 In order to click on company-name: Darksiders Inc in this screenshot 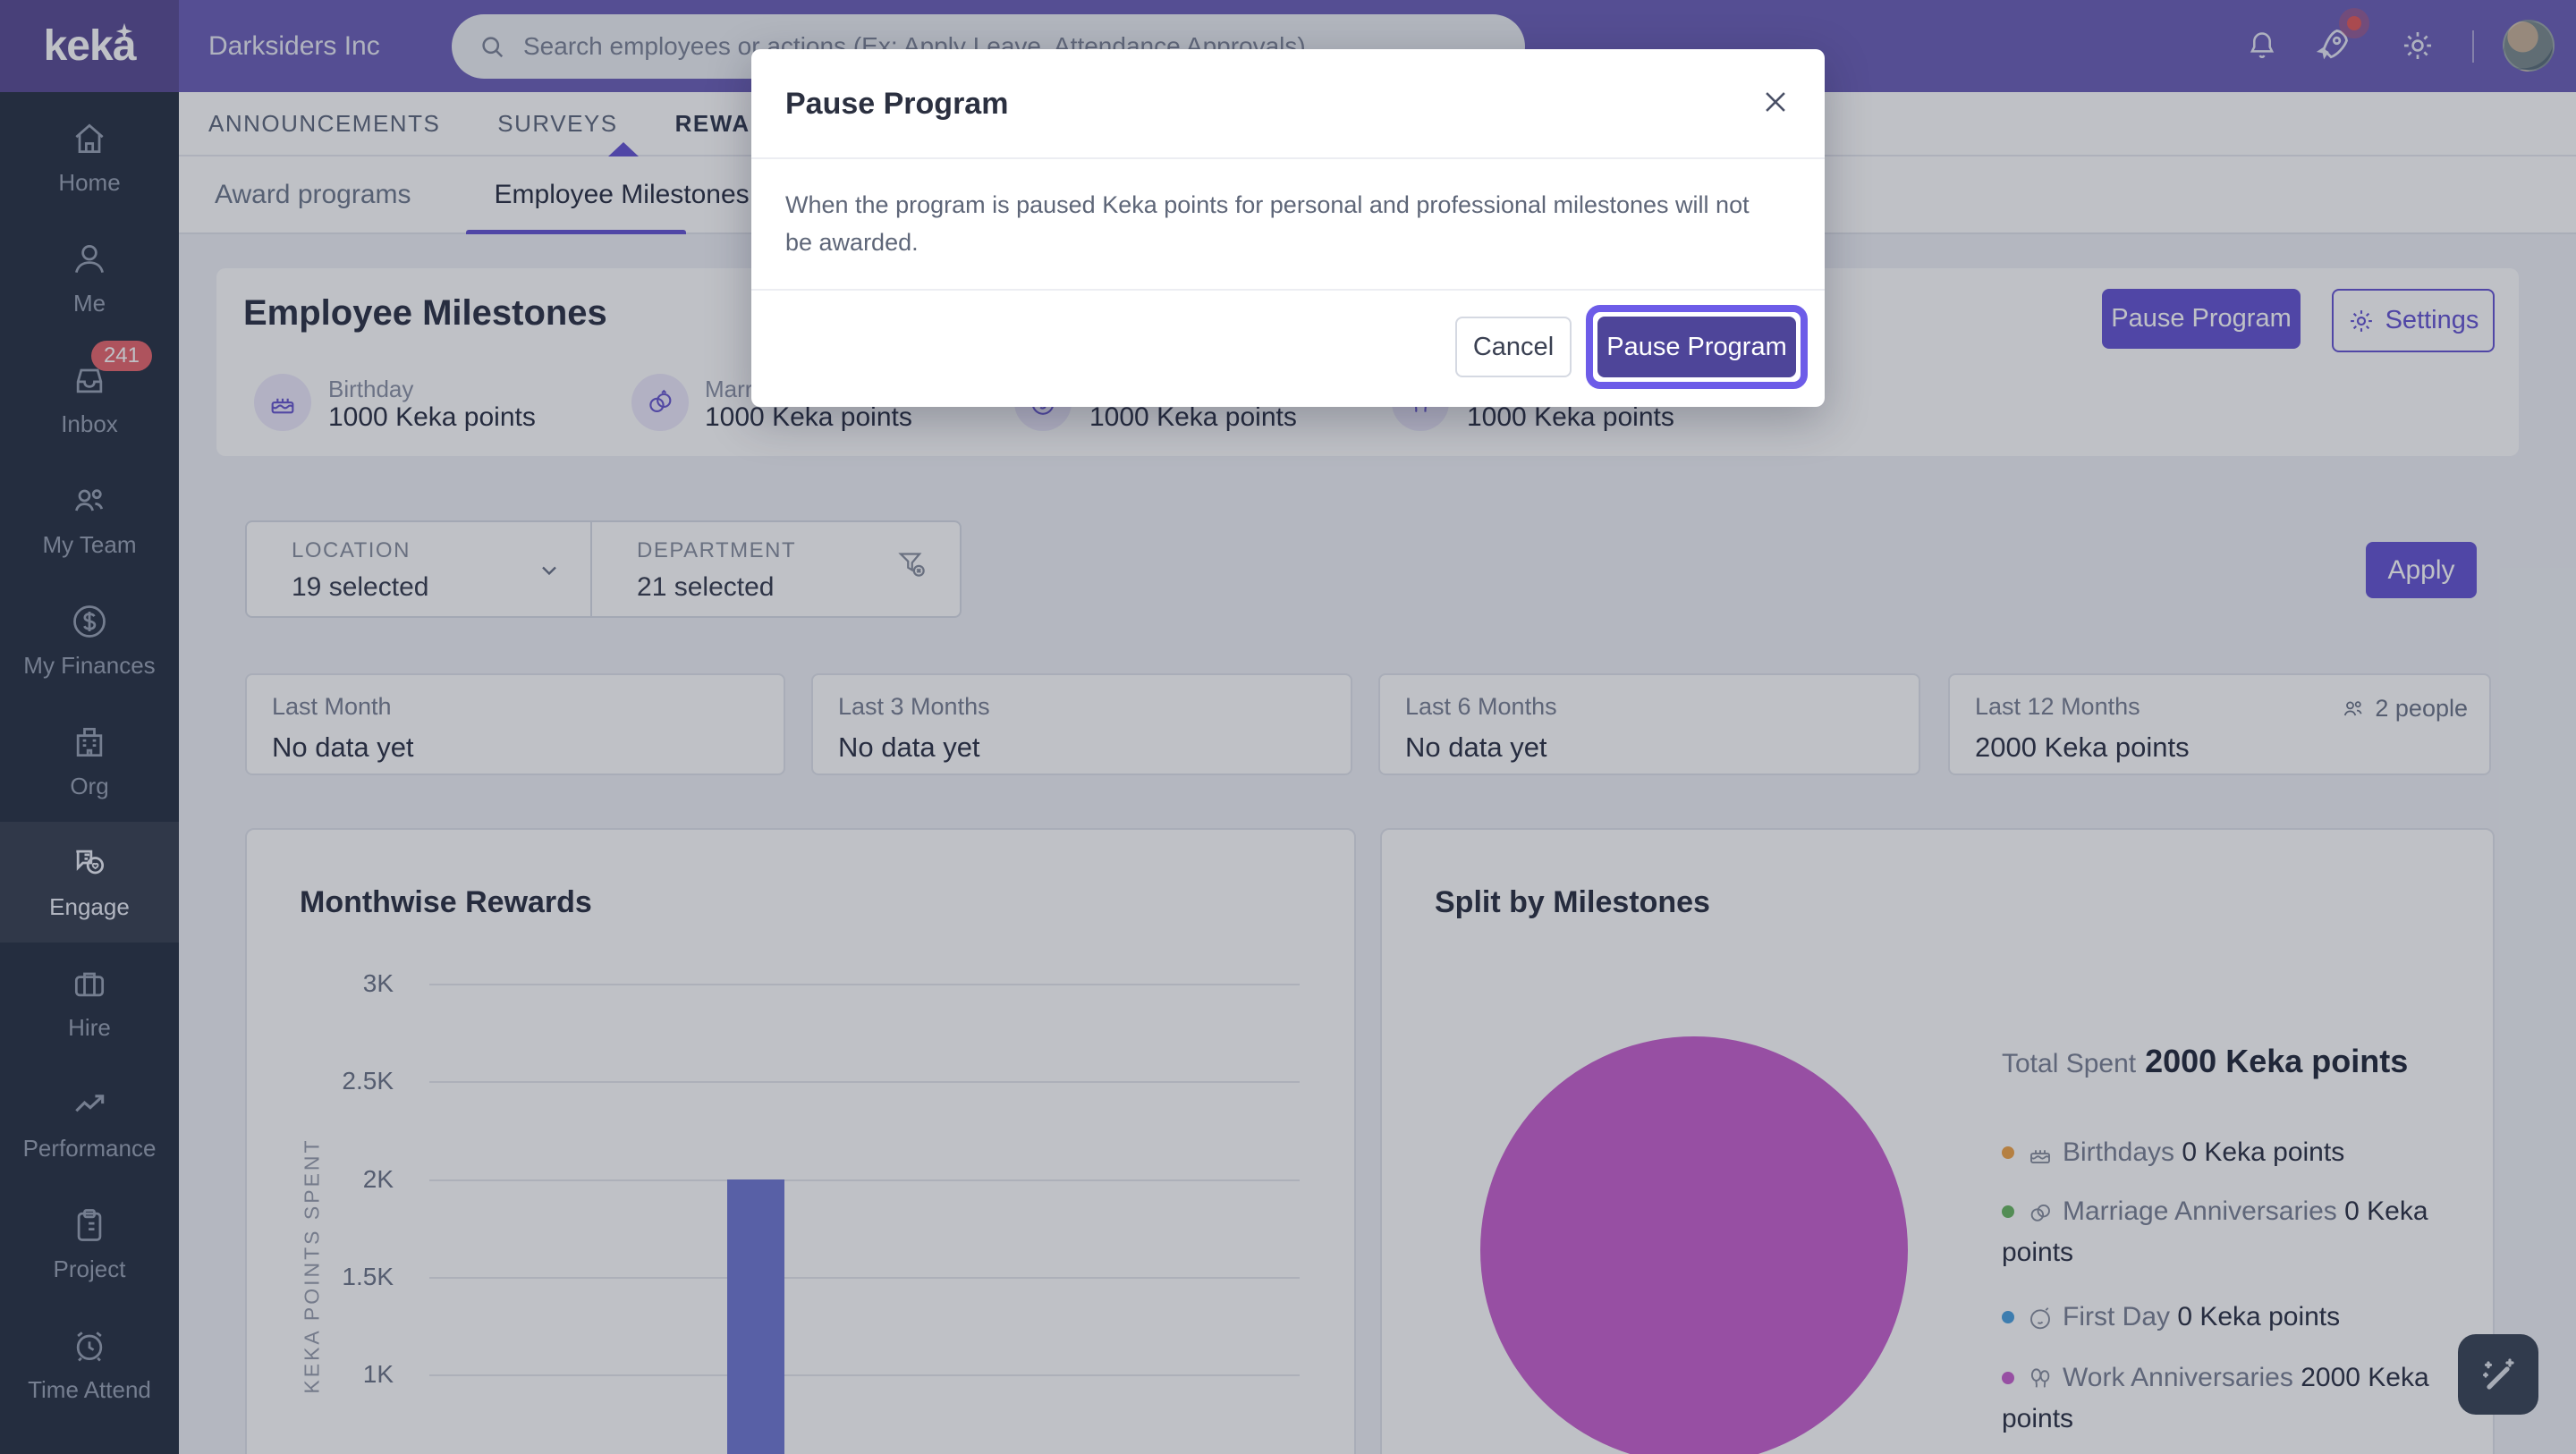, I will do `click(294, 46)`.